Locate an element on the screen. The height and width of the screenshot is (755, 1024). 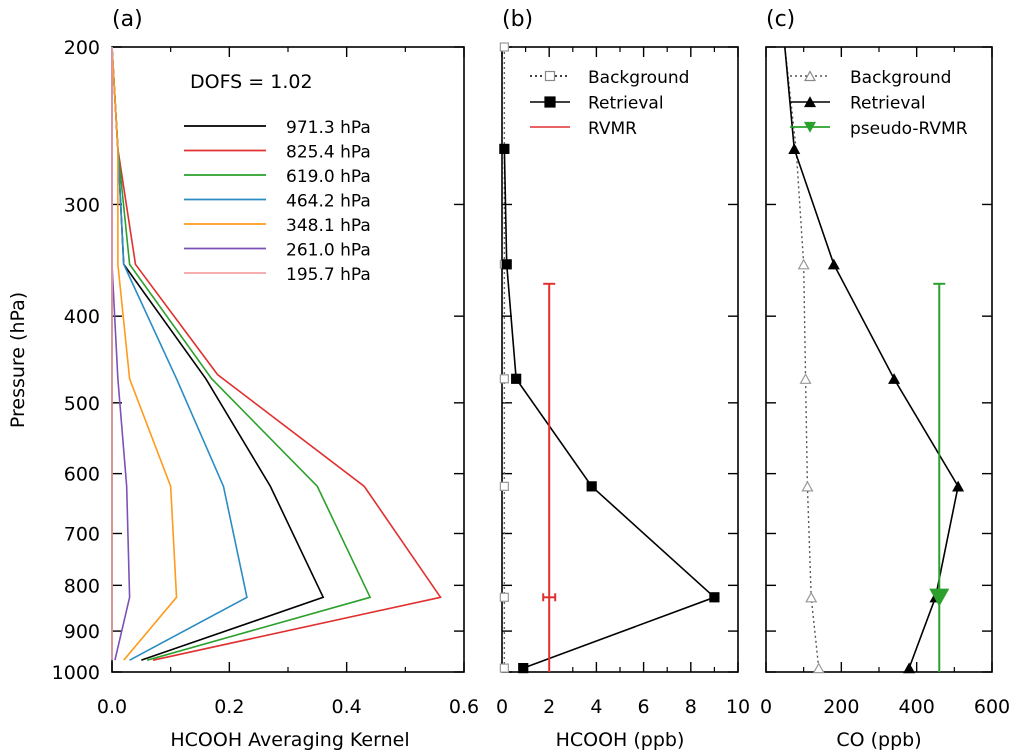
panel-a-xlabel: HCOOH Averaging Kernel is located at coordinates (289, 740).